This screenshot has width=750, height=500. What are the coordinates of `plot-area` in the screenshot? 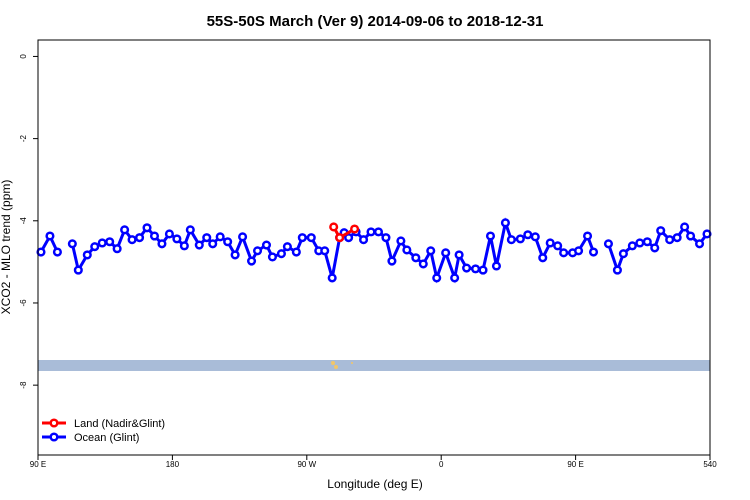 It's located at (374, 250).